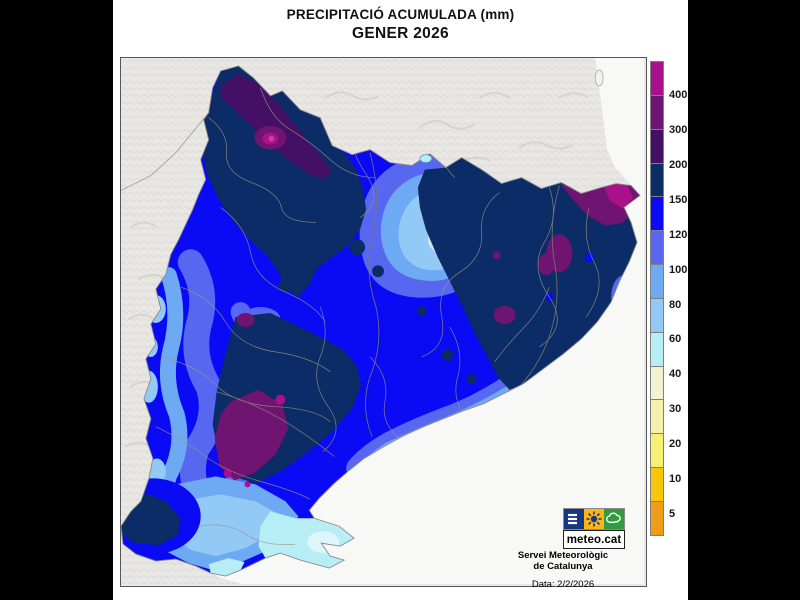  What do you see at coordinates (675, 443) in the screenshot?
I see `legend-tick-label: 20` at bounding box center [675, 443].